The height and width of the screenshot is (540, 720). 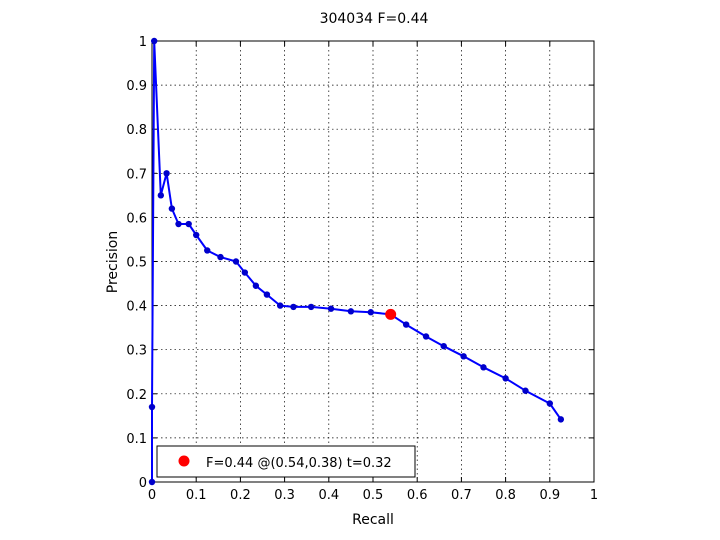 I want to click on y-tick-label: 0.6, so click(x=136, y=218).